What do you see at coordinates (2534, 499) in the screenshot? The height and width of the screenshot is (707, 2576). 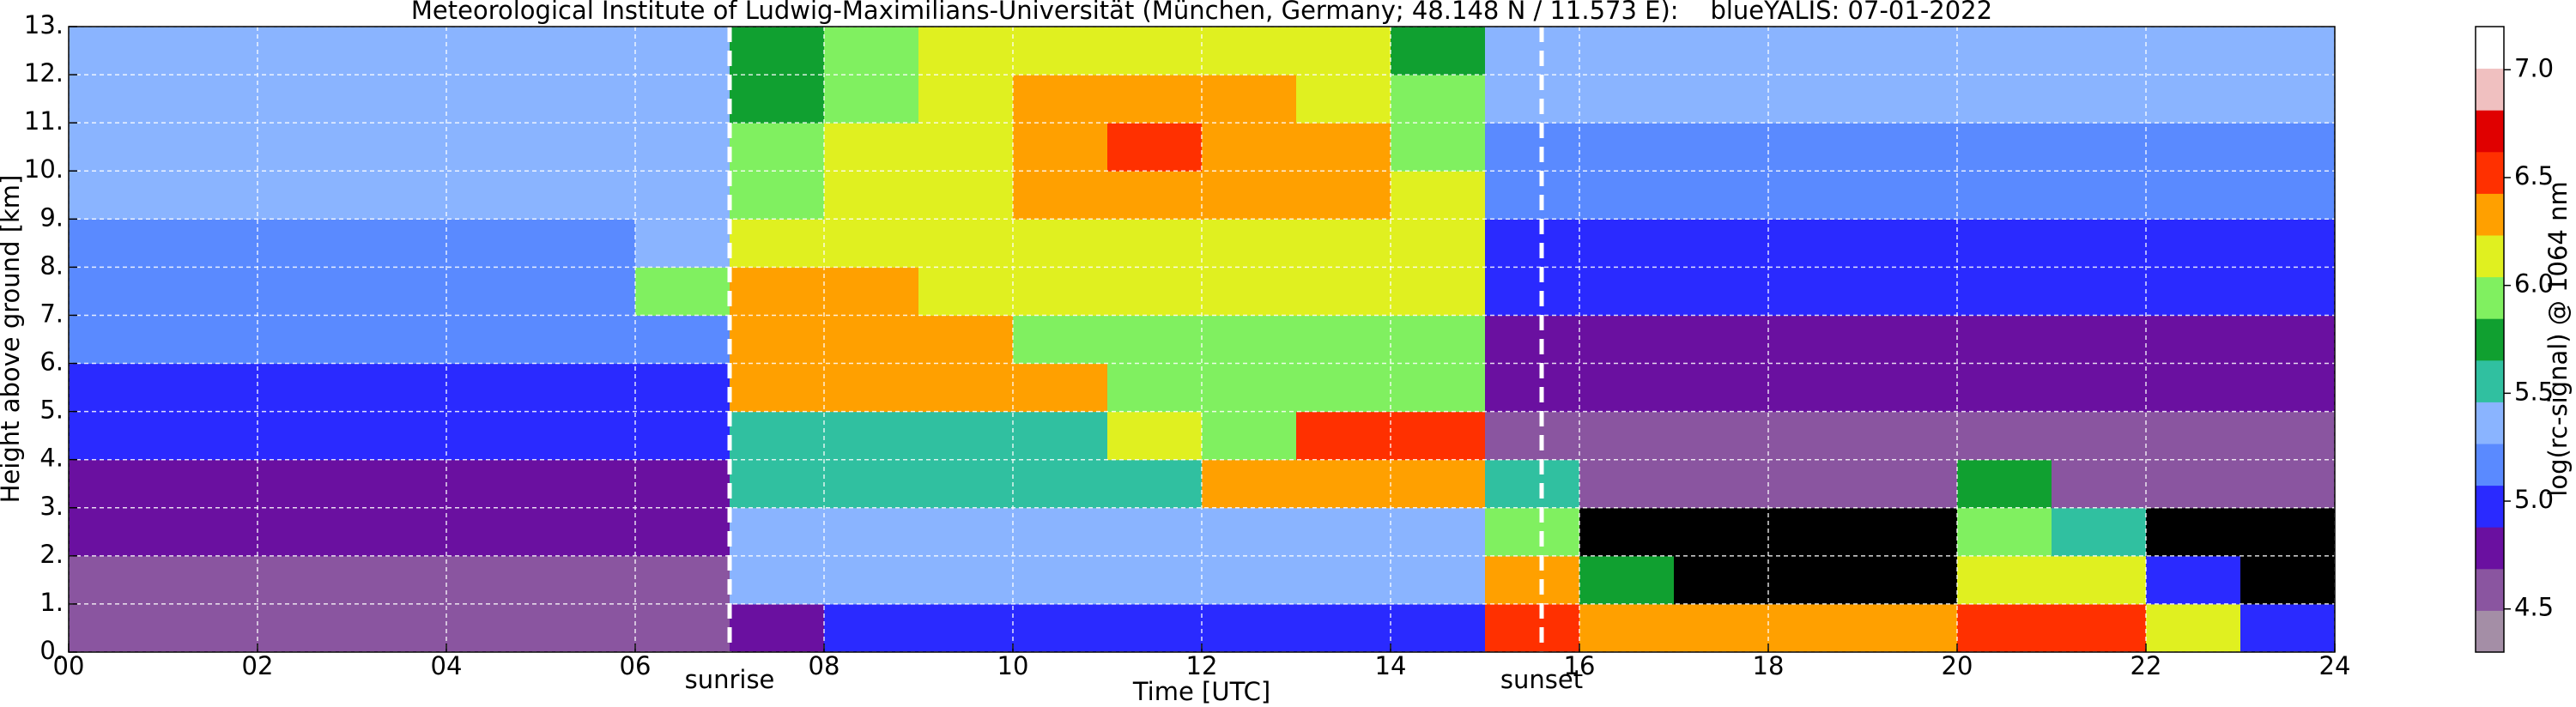 I see `colorbar-tick-label: 5.0` at bounding box center [2534, 499].